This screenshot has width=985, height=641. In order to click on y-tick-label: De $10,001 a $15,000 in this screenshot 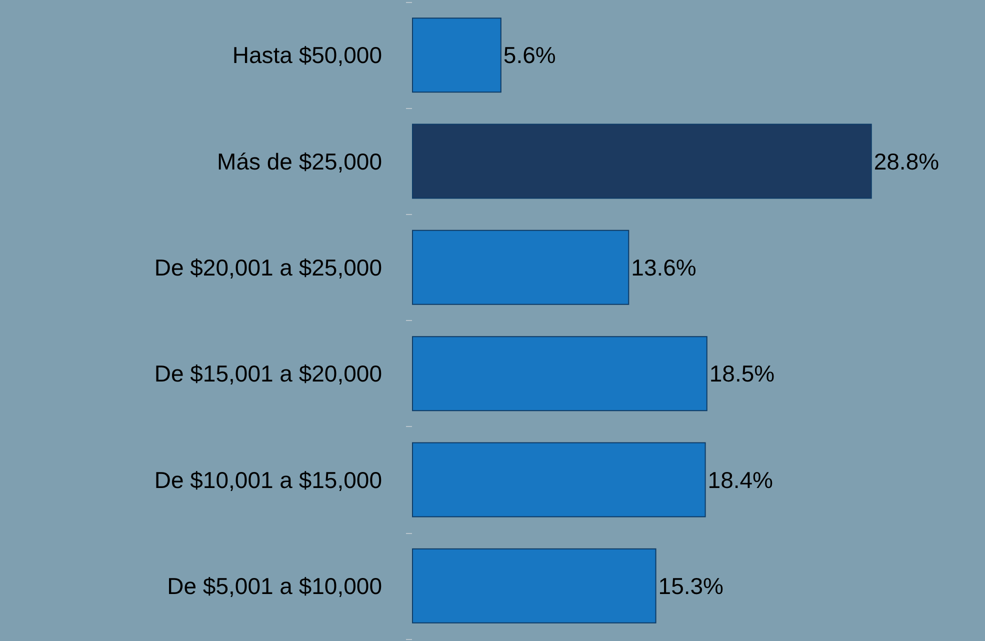, I will do `click(268, 479)`.